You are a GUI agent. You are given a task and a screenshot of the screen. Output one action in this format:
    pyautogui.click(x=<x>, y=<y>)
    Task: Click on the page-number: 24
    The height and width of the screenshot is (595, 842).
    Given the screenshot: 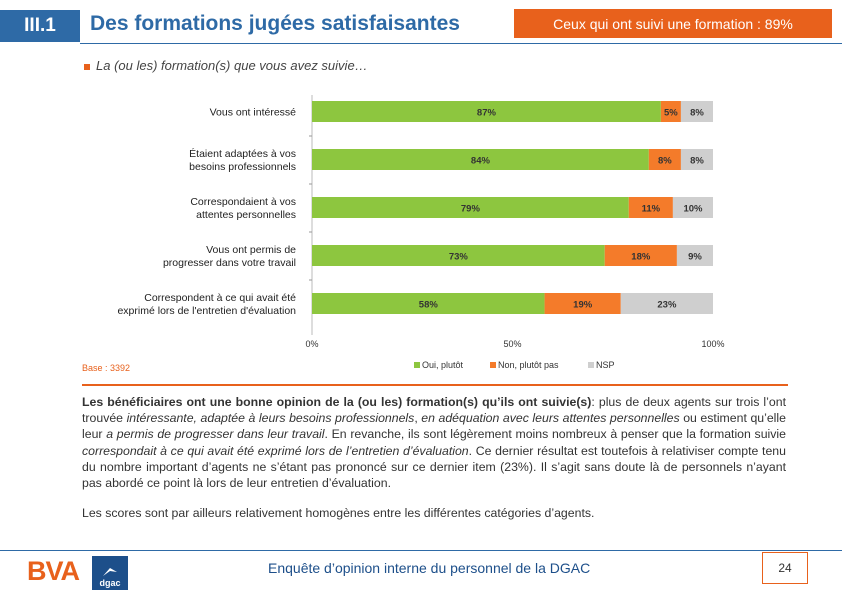 What is the action you would take?
    pyautogui.click(x=785, y=568)
    